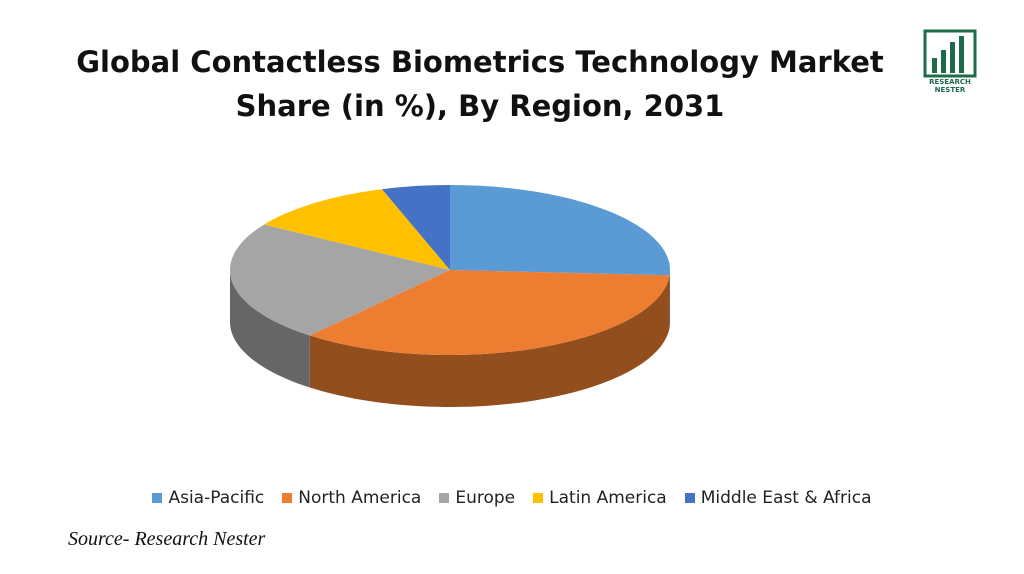  Describe the element at coordinates (216, 498) in the screenshot. I see `legend-label: Asia-Pacific` at that location.